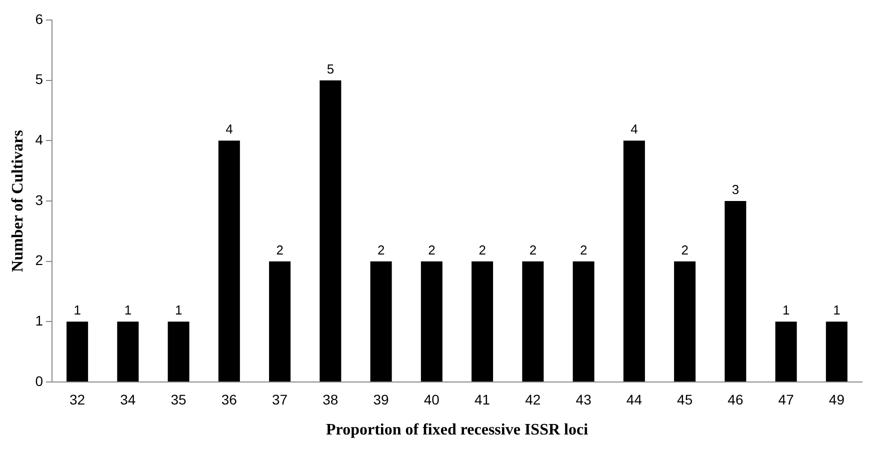 The image size is (872, 449). What do you see at coordinates (457, 430) in the screenshot?
I see `x-axis-title: Proportion of fixed recessive ISSR loci` at bounding box center [457, 430].